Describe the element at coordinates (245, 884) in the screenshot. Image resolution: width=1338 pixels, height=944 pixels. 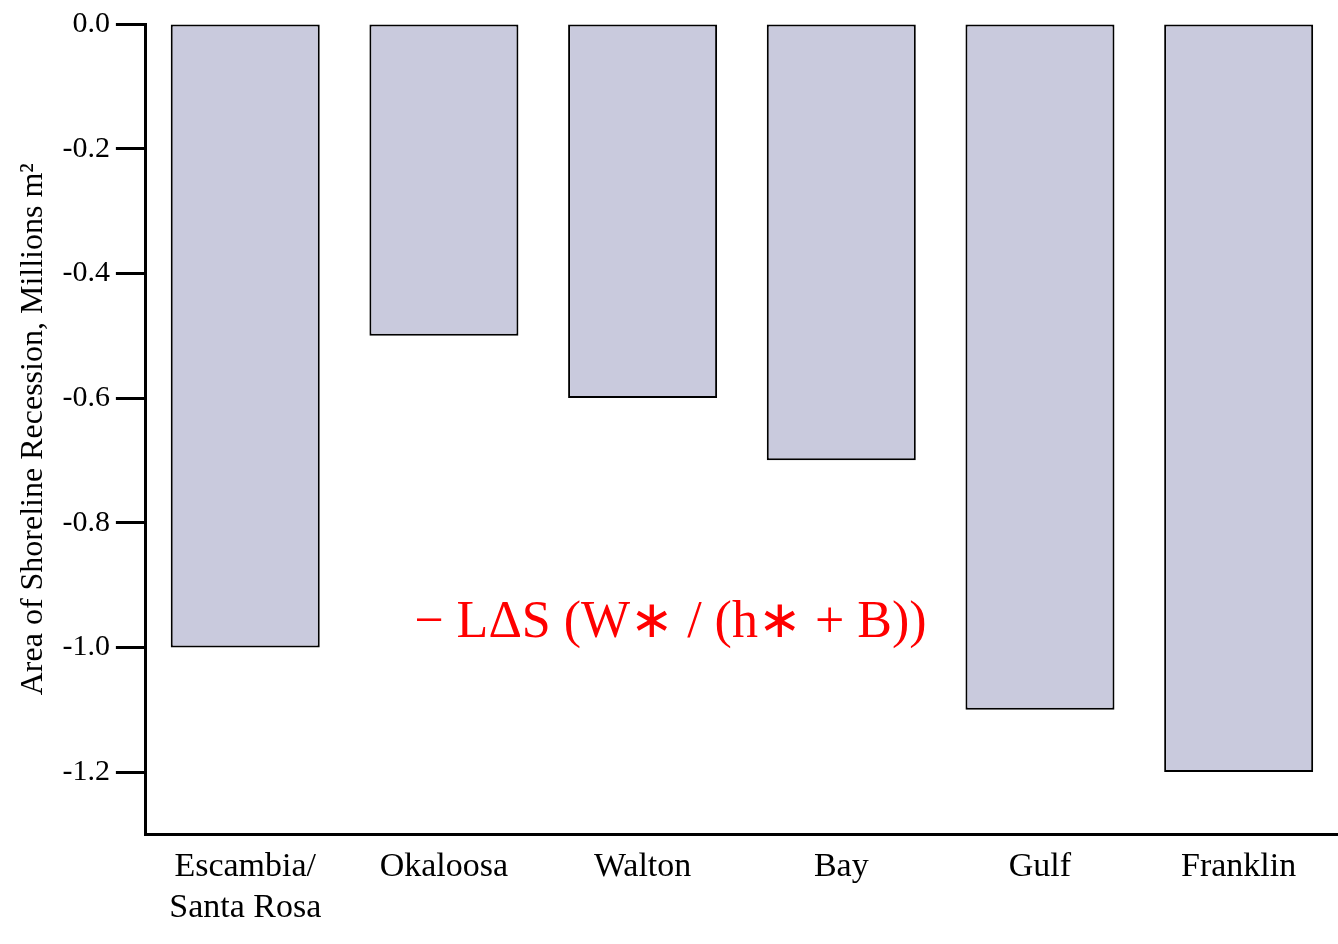
I see `x-tick-label: Escambia/ Santa Rosa` at that location.